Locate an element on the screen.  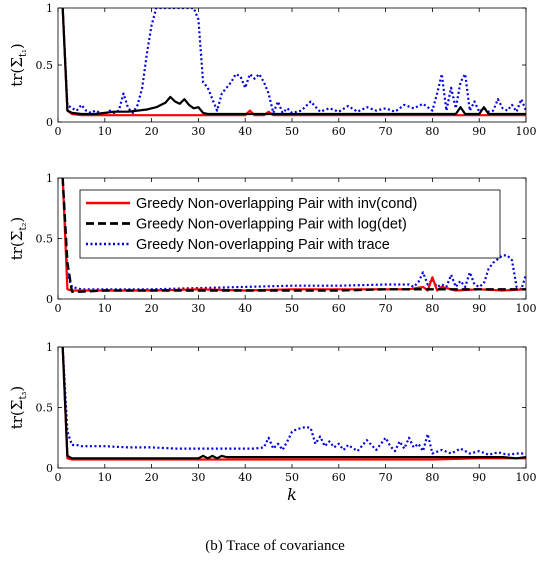
figure-caption: (b) Trace of covariance is located at coordinates (275, 546).